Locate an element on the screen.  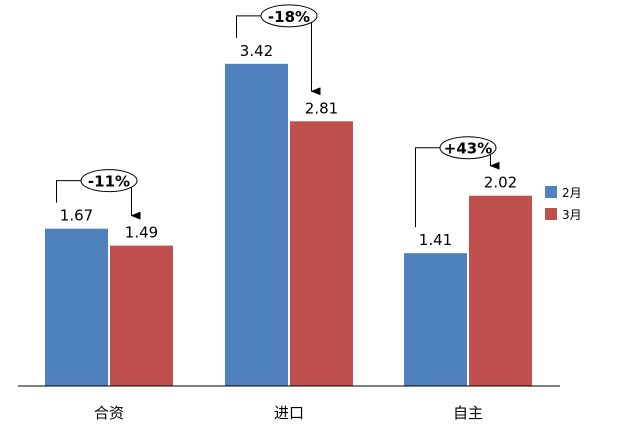
data-label: 1.41 is located at coordinates (435, 240).